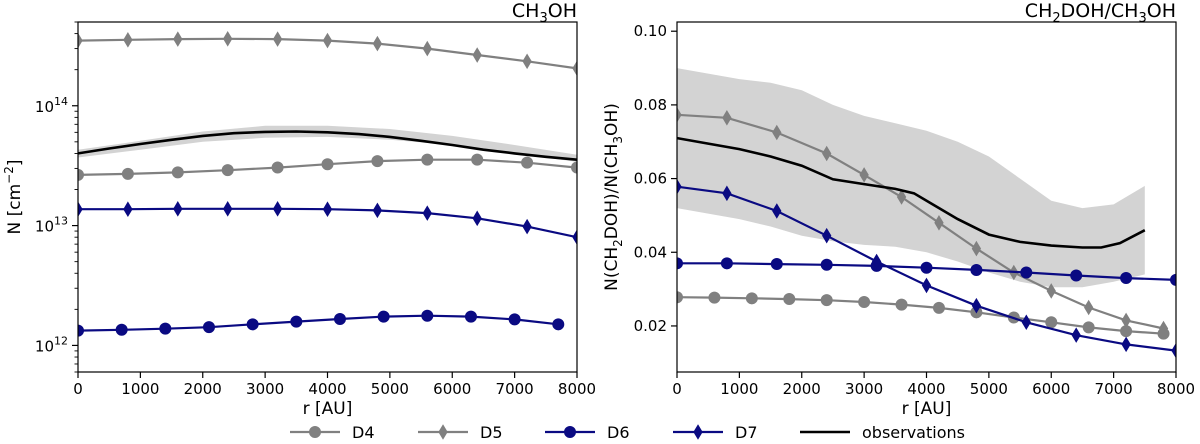  I want to click on y-tick-label: 1012, so click(51, 344).